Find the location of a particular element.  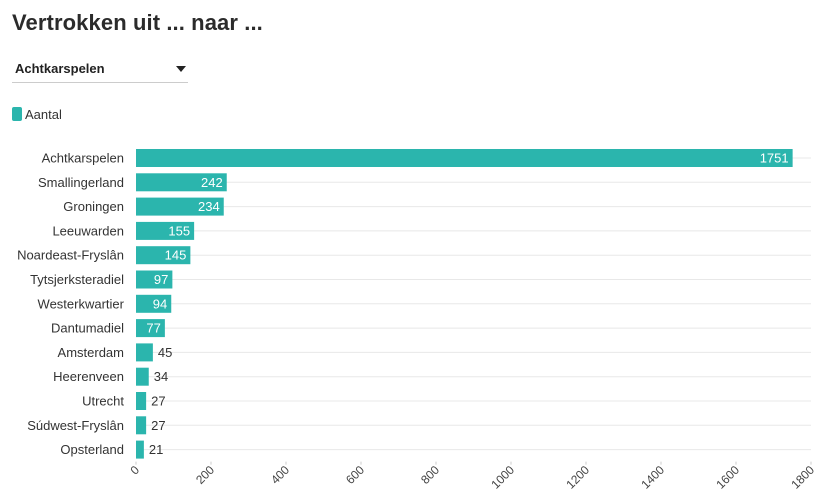

x-tick-label: 200 is located at coordinates (205, 475).